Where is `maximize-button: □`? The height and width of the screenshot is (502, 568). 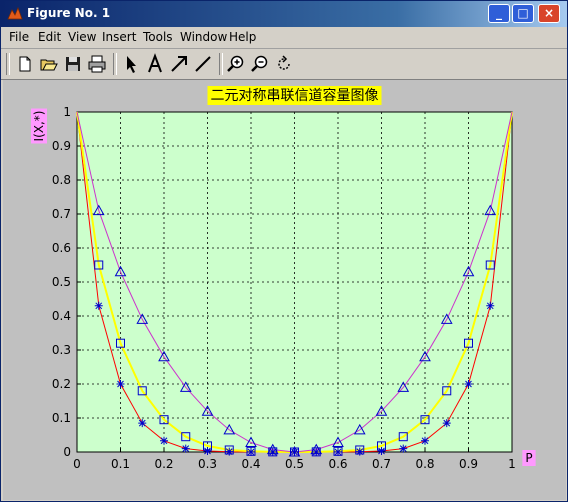 maximize-button: □ is located at coordinates (523, 13).